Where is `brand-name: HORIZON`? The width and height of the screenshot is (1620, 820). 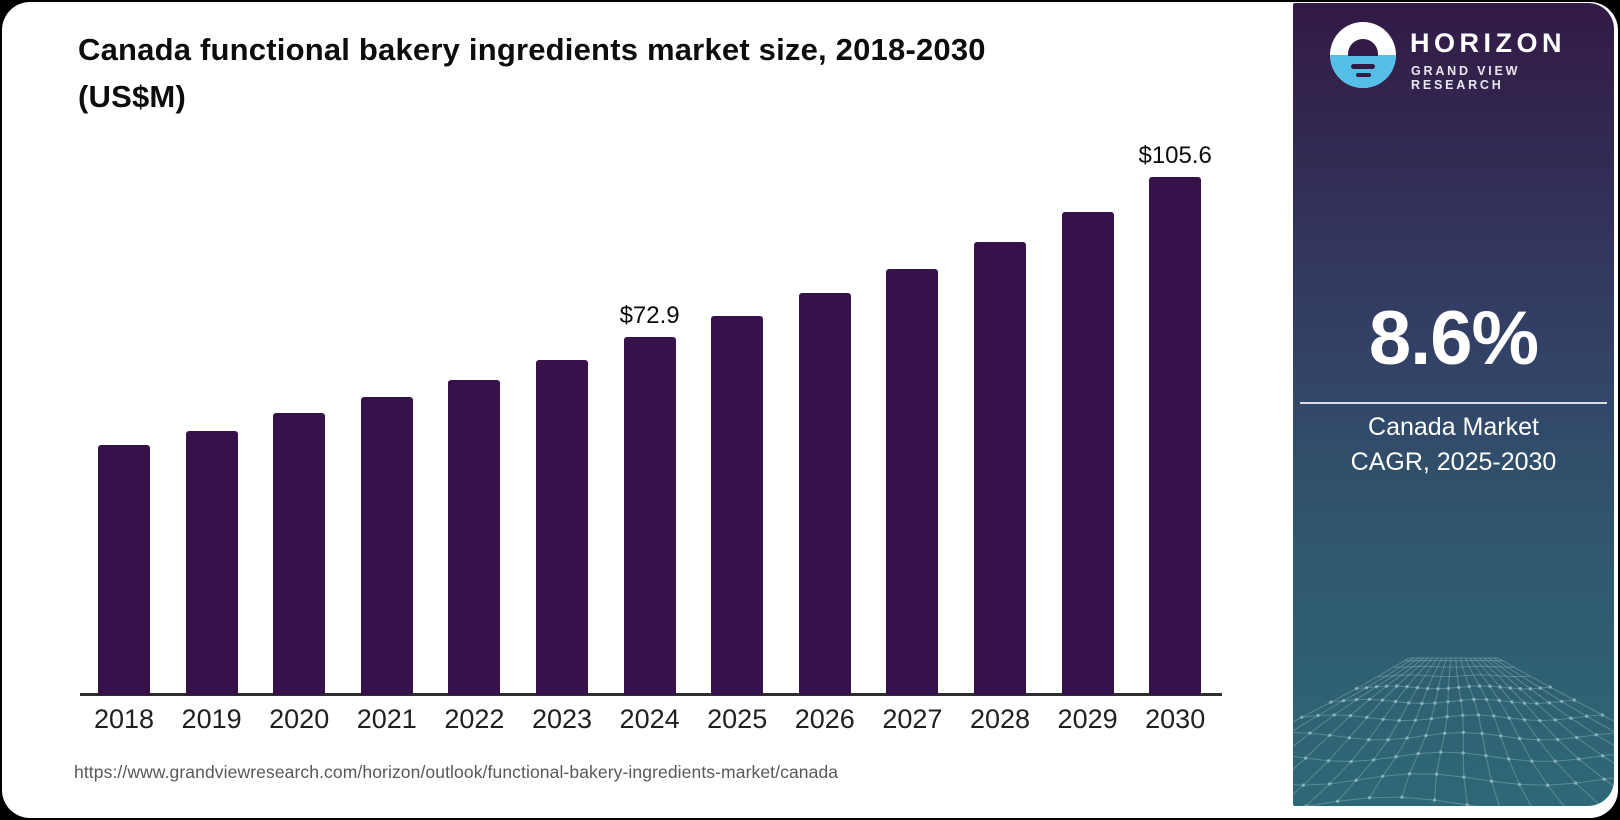 brand-name: HORIZON is located at coordinates (1488, 43).